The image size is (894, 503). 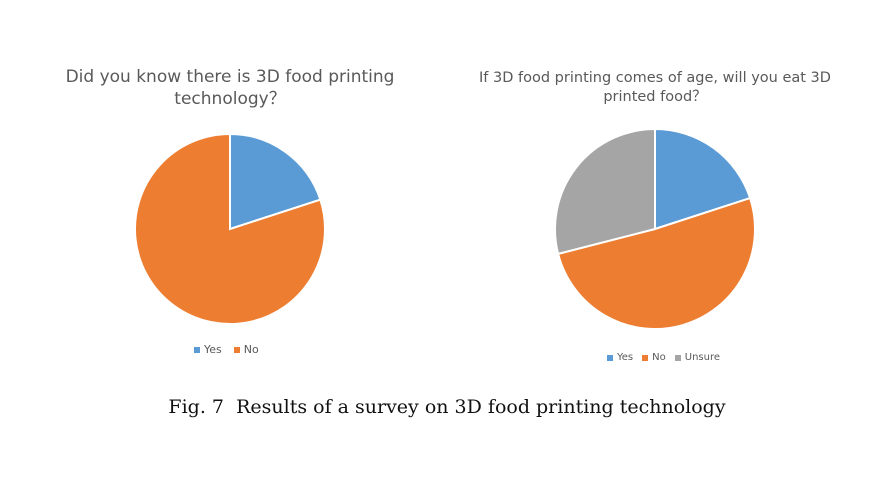 What do you see at coordinates (677, 357) in the screenshot?
I see `legend-swatch-unsure` at bounding box center [677, 357].